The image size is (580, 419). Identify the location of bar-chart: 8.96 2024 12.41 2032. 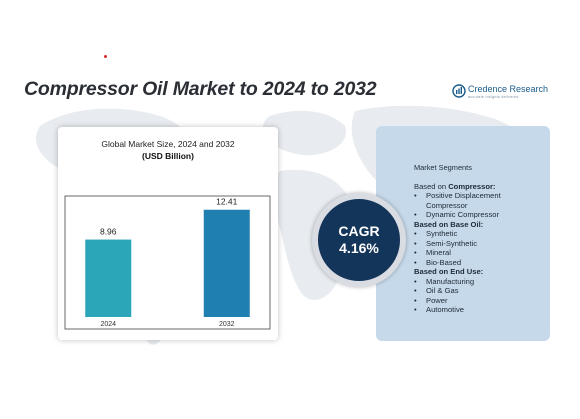
(167, 262).